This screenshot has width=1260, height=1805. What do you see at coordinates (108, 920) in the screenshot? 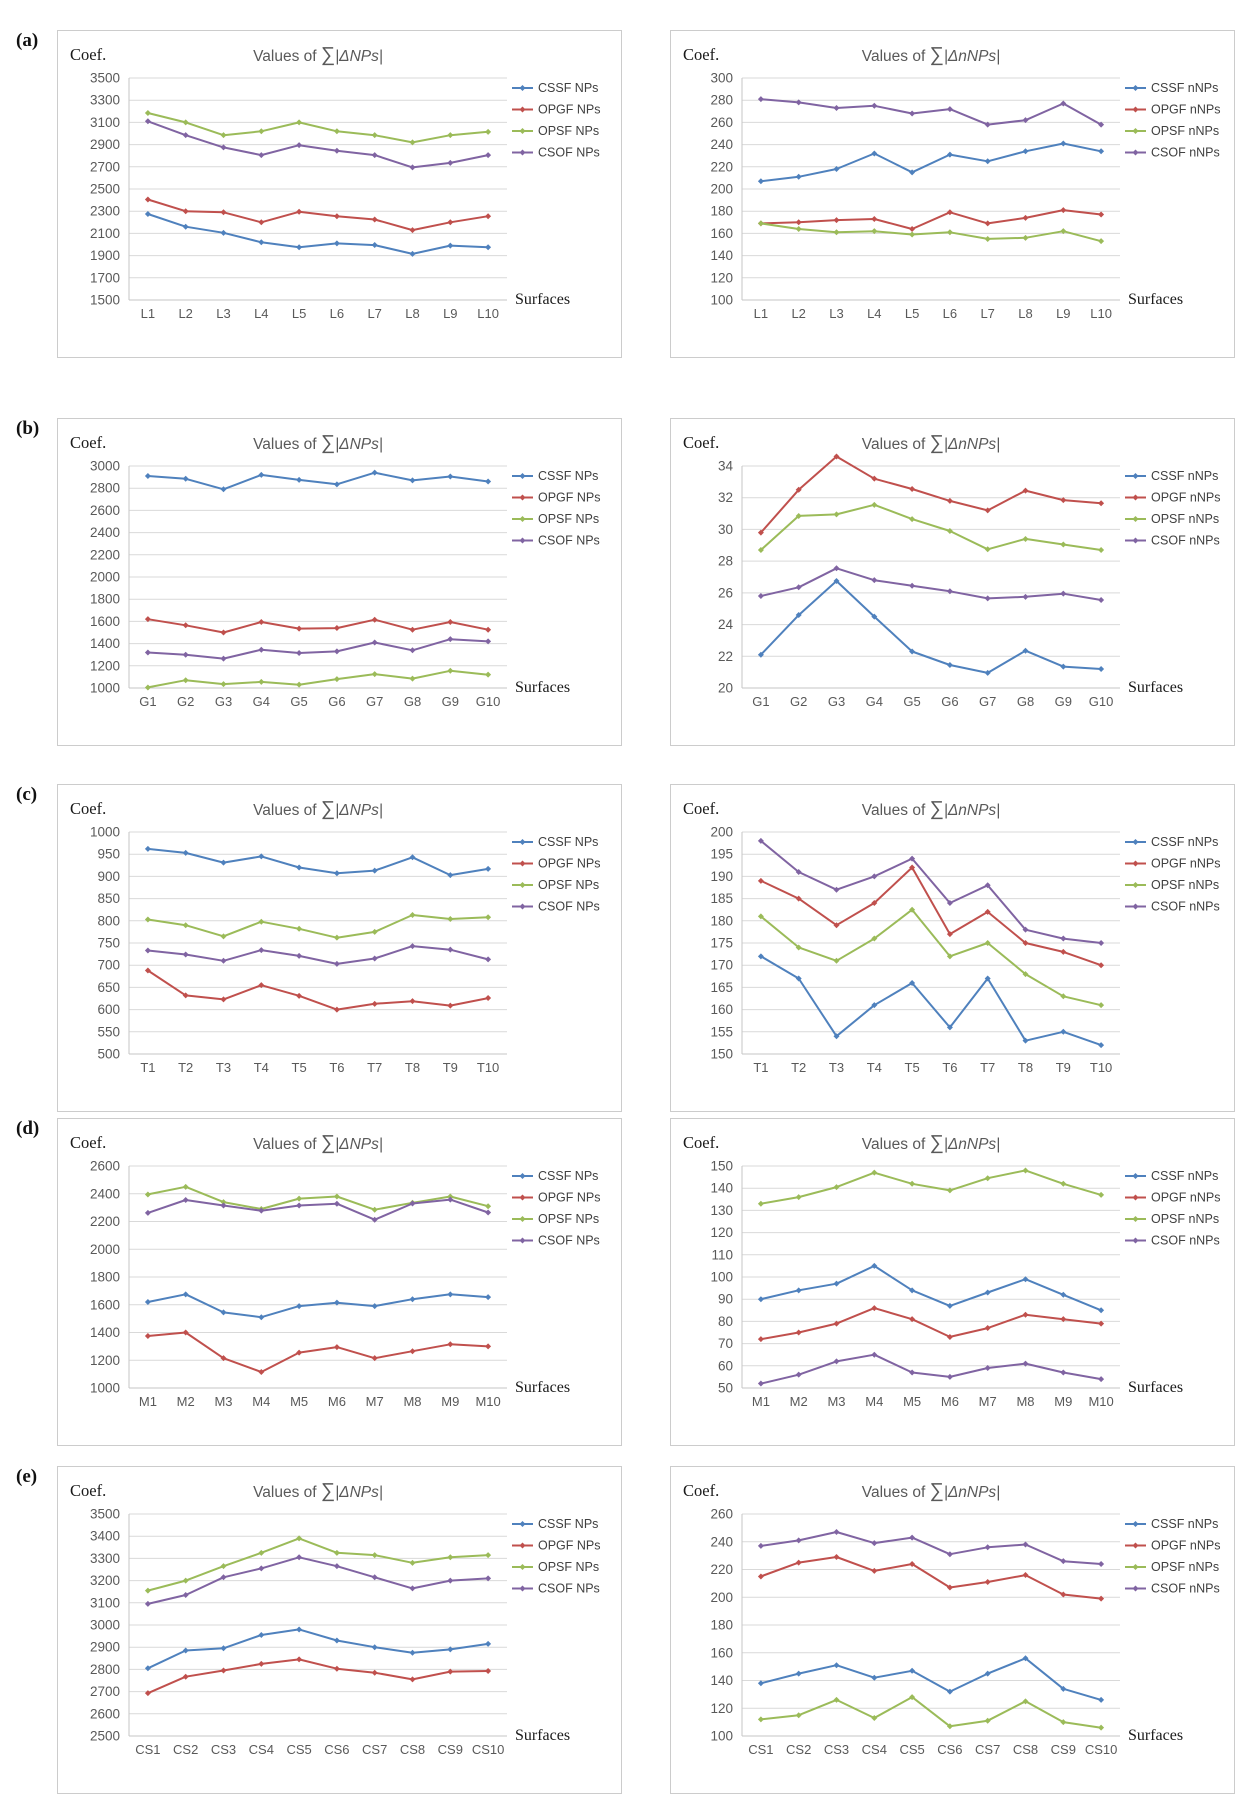
I see `y-tick-label: 800` at bounding box center [108, 920].